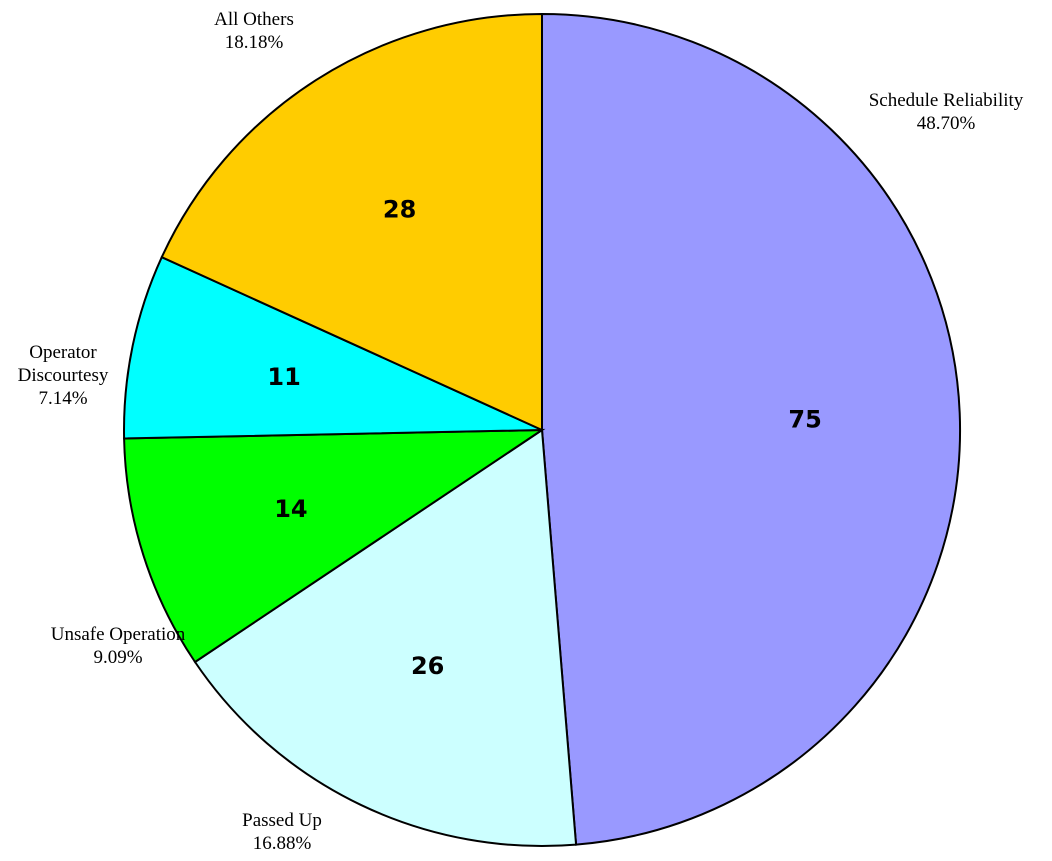 The height and width of the screenshot is (861, 1052). I want to click on category-label: Schedule Reliability 48.70%, so click(946, 112).